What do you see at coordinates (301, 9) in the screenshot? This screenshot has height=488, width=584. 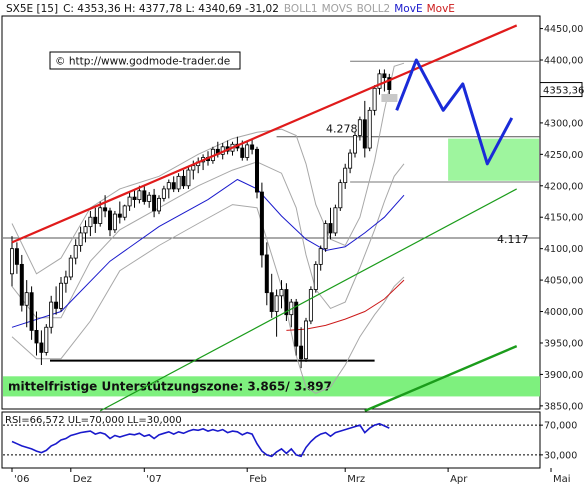 I see `header-indicator-1: BOLL1` at bounding box center [301, 9].